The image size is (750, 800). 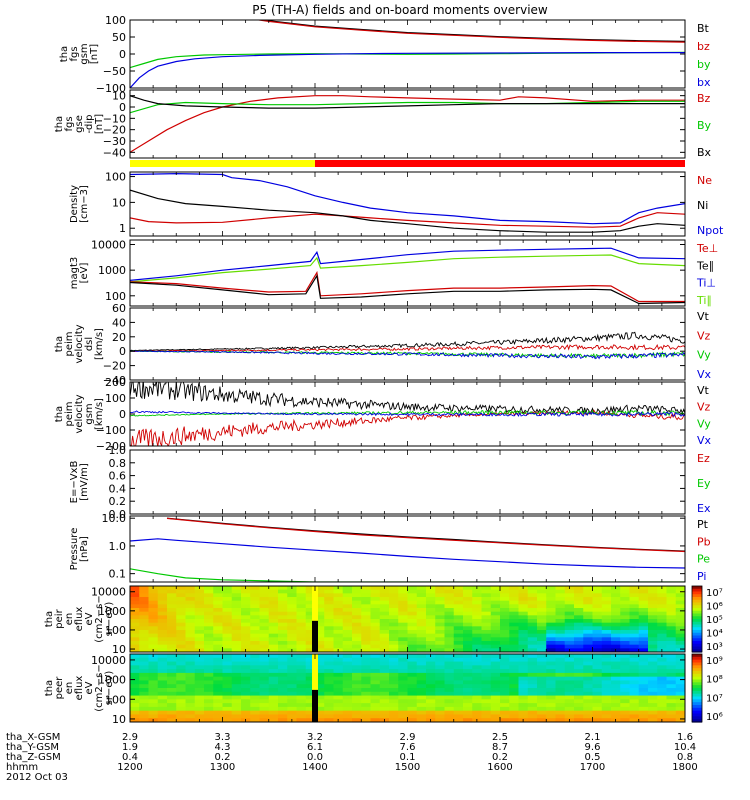 I want to click on peim_vel_dsl-ylabel: tha peim velocity dsl [km/s], so click(x=79, y=343).